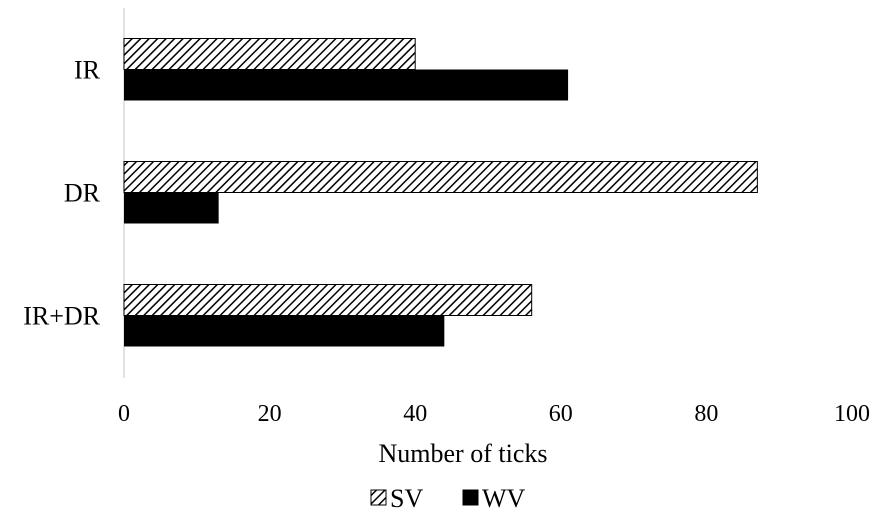  What do you see at coordinates (406, 498) in the screenshot?
I see `legend-label-sv: SV` at bounding box center [406, 498].